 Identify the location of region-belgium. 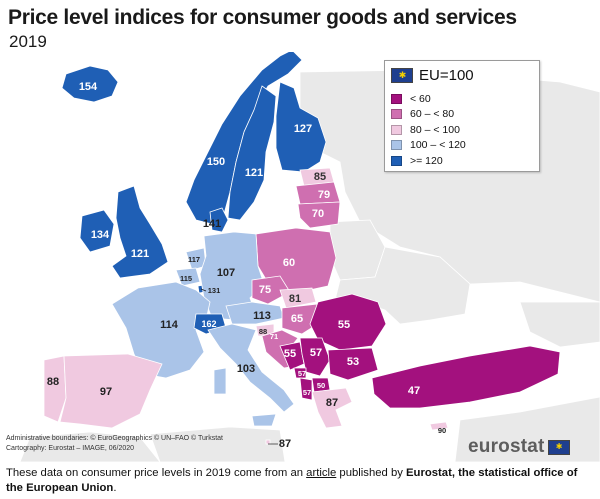
(188, 277).